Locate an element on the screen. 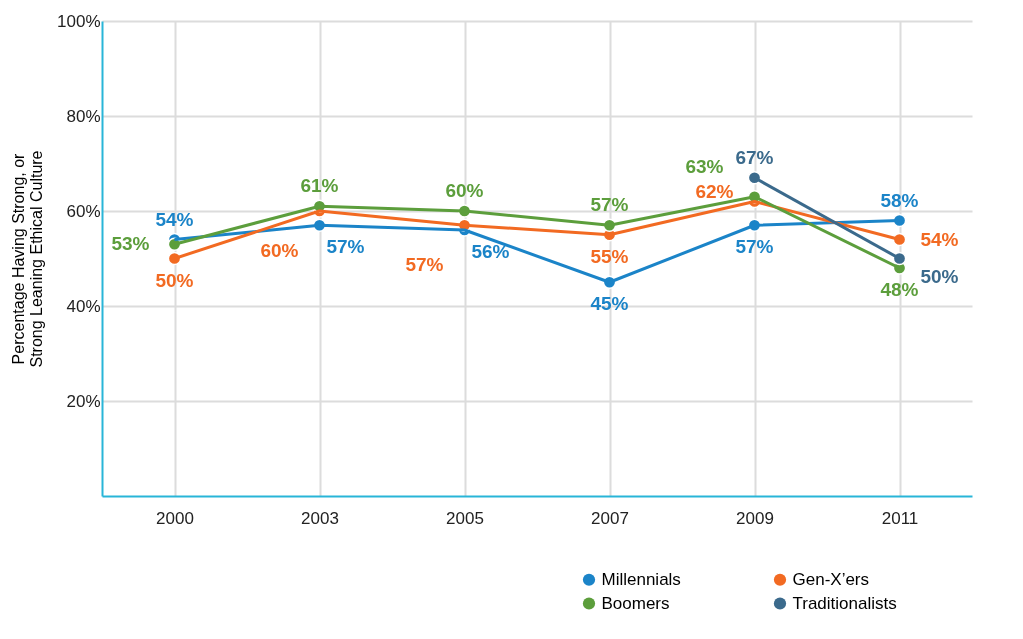 The width and height of the screenshot is (1023, 639). y-axis-title: Percentage Having Strong, or Strong Leaning Ethical Culture is located at coordinates (28, 259).